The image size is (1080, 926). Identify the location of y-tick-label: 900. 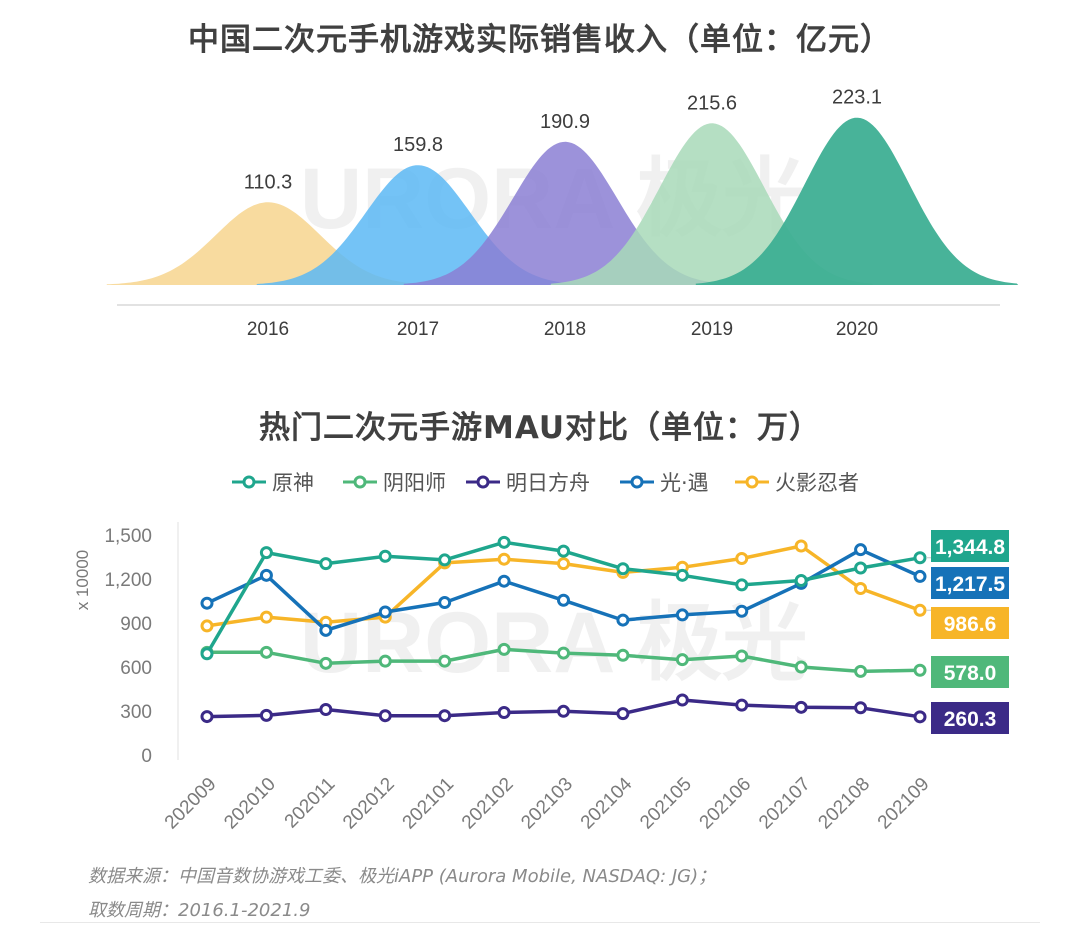
(136, 624).